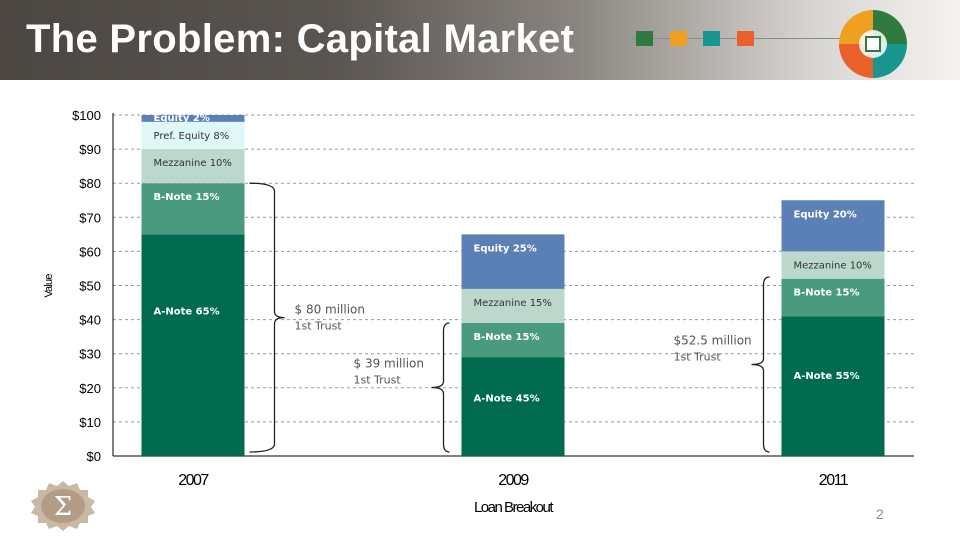  I want to click on x-axis-title: Loan Breakout, so click(514, 507).